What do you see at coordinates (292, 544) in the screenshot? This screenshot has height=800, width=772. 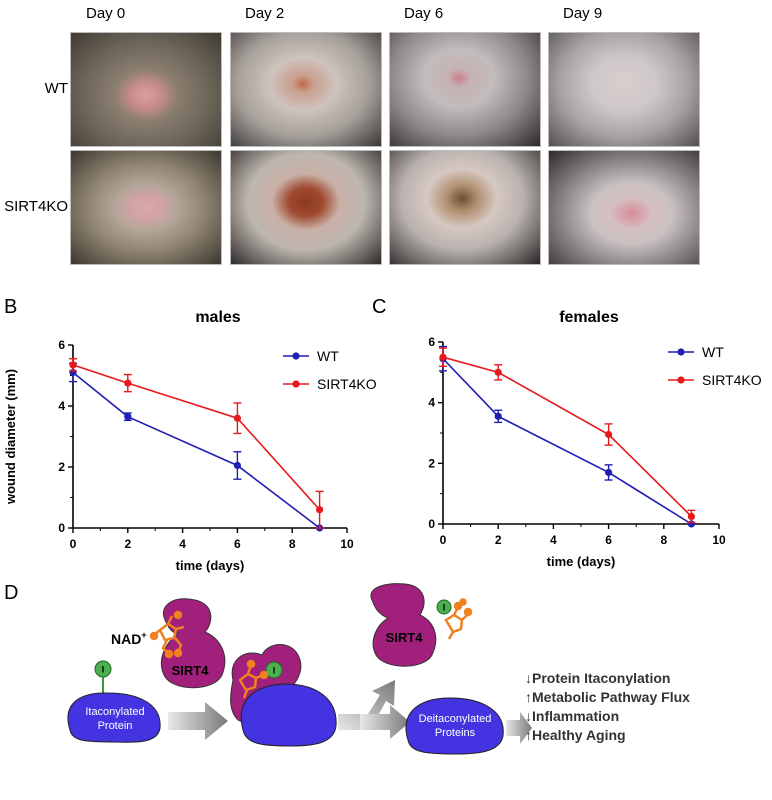 I see `chart0-x-tick-label: 8` at bounding box center [292, 544].